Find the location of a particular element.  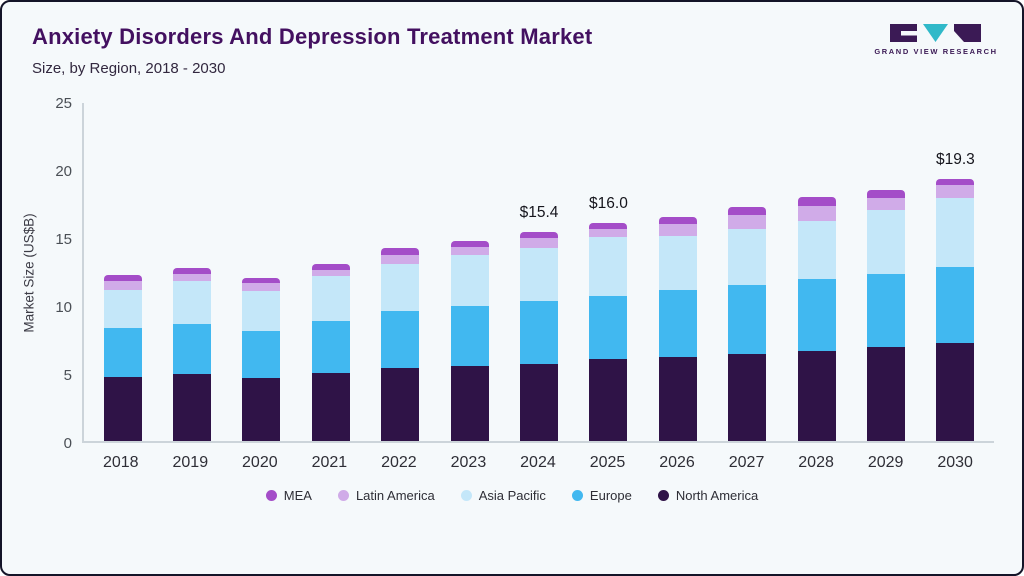

bar-group-2029 is located at coordinates (885, 272).